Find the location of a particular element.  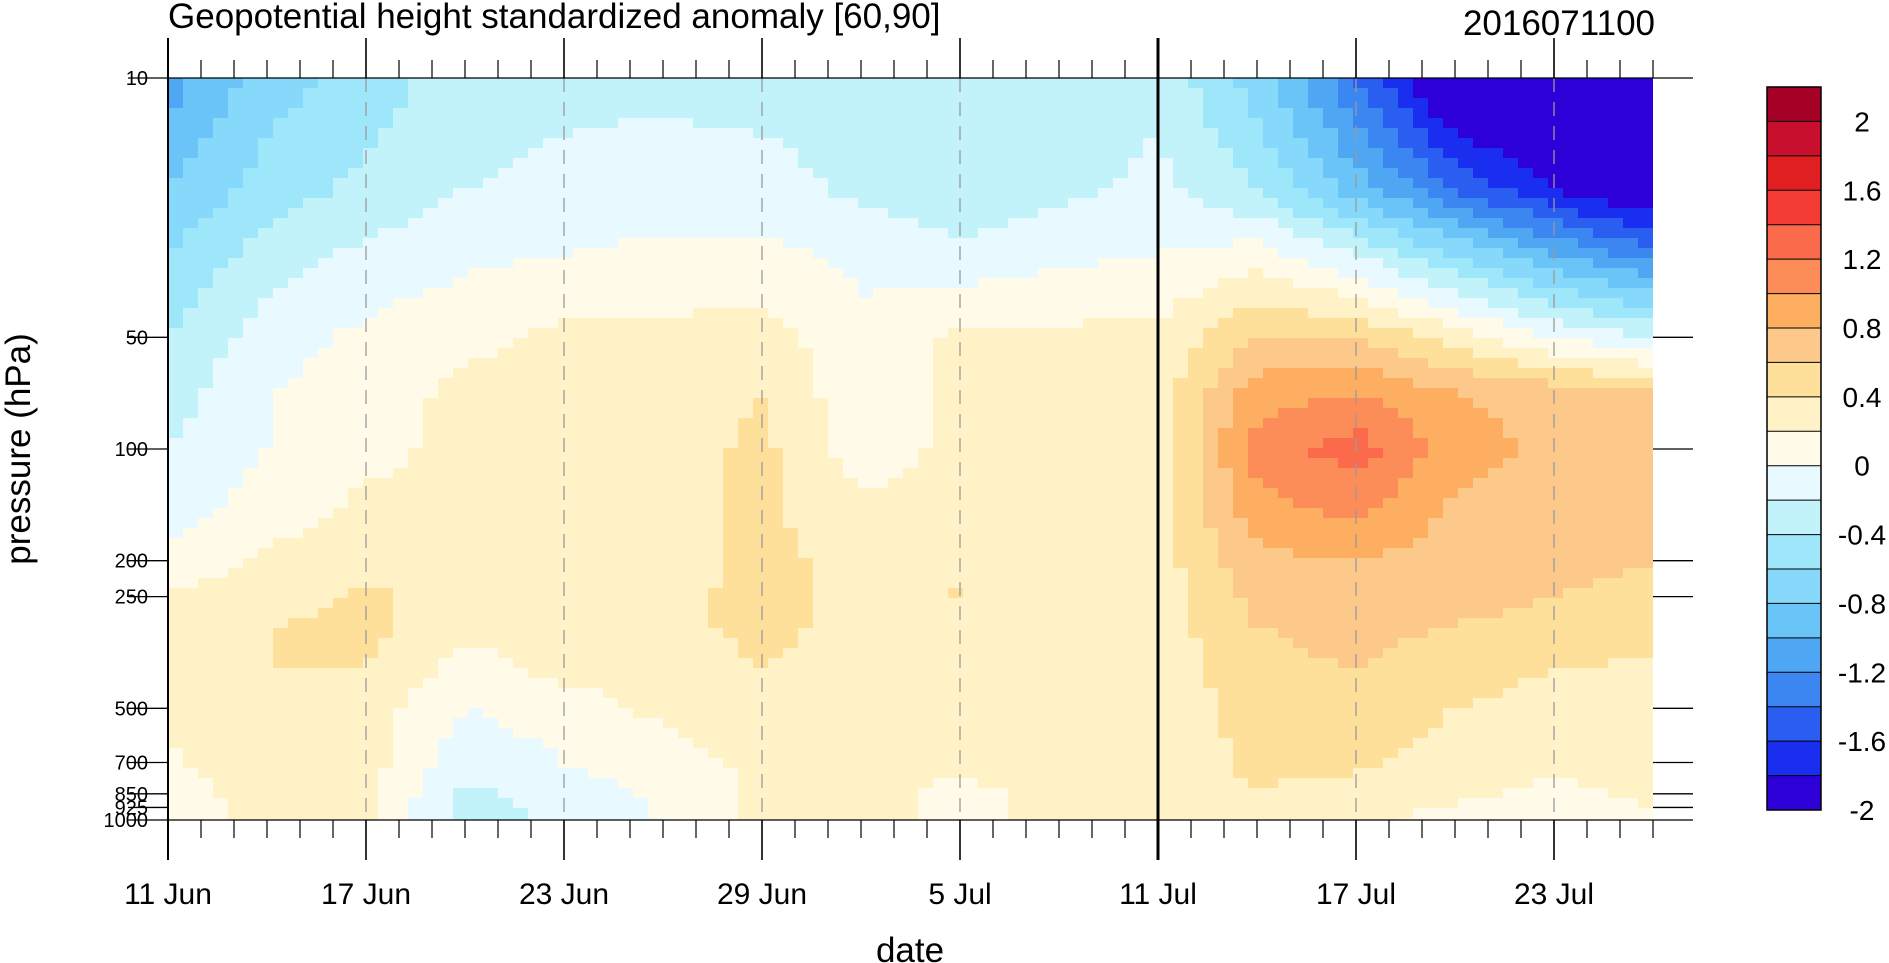

colorbar-label: -0.4 is located at coordinates (1862, 535).